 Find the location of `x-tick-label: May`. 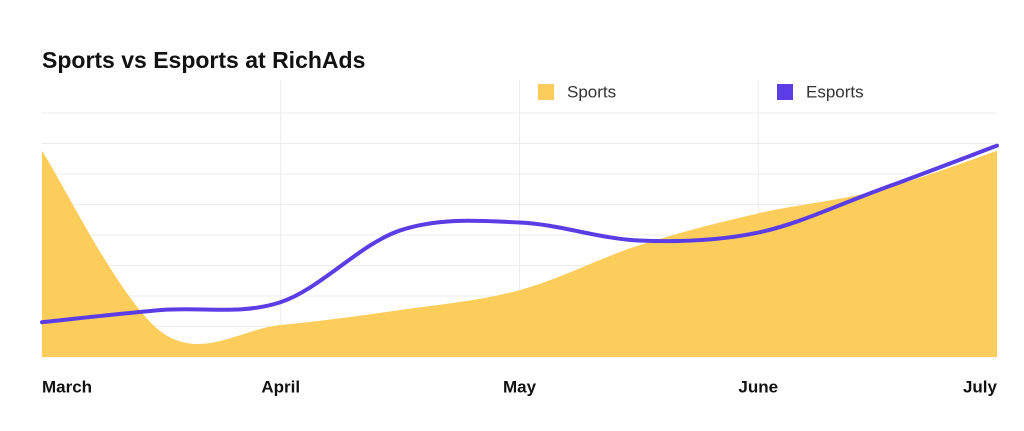

x-tick-label: May is located at coordinates (520, 386).